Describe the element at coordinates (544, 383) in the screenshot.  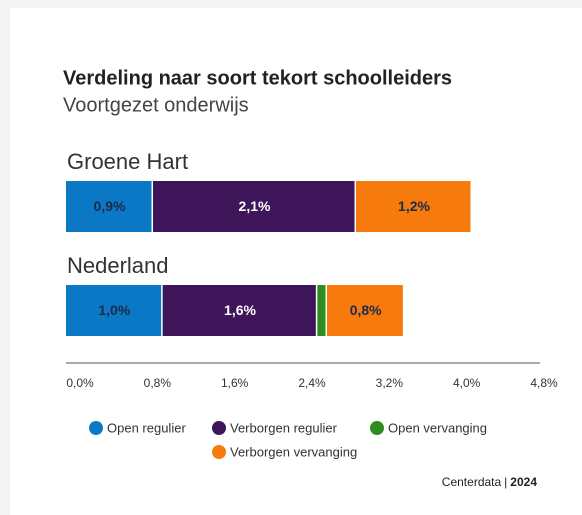
I see `x-tick-label: 4,8%` at that location.